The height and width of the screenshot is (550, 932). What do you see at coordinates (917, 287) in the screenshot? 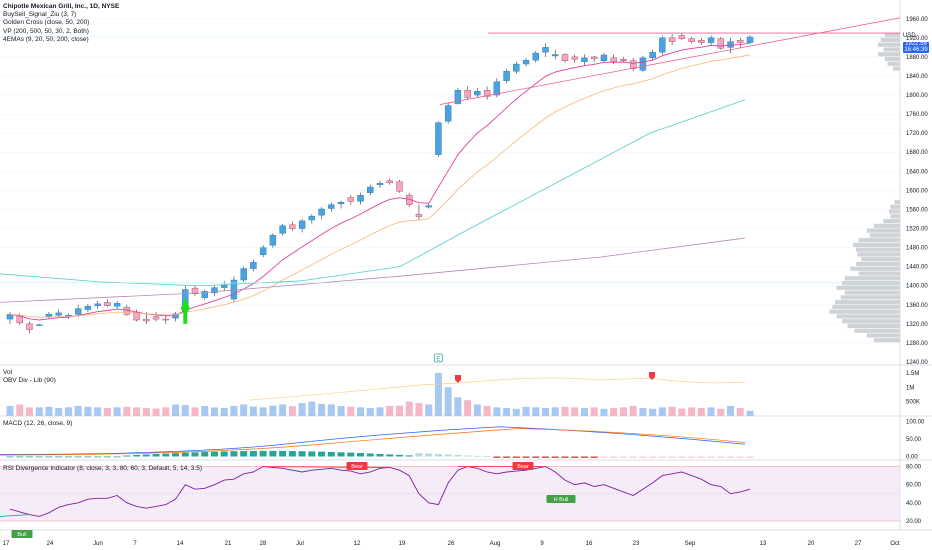
I see `price-tick-label: 1400.00` at bounding box center [917, 287].